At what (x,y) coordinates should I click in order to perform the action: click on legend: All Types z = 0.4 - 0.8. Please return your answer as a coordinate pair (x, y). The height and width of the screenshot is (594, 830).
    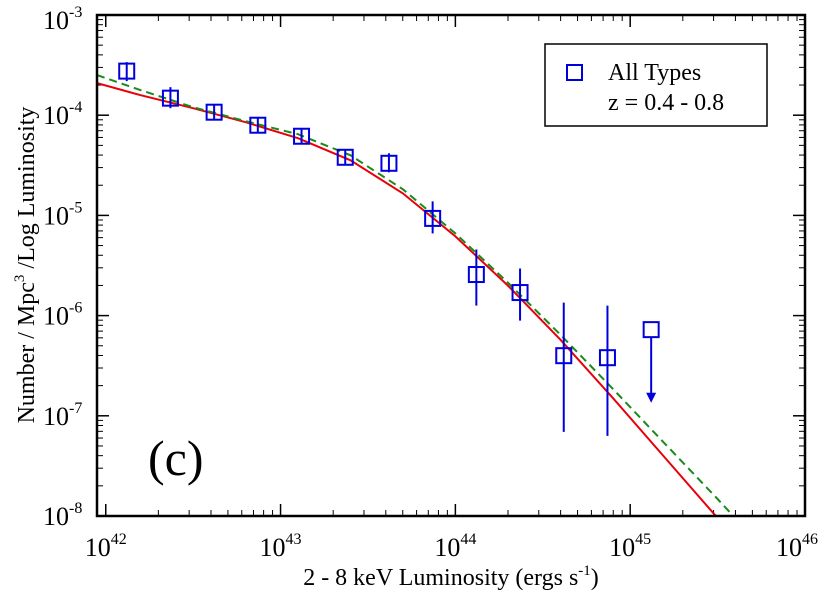
    Looking at the image, I should click on (656, 85).